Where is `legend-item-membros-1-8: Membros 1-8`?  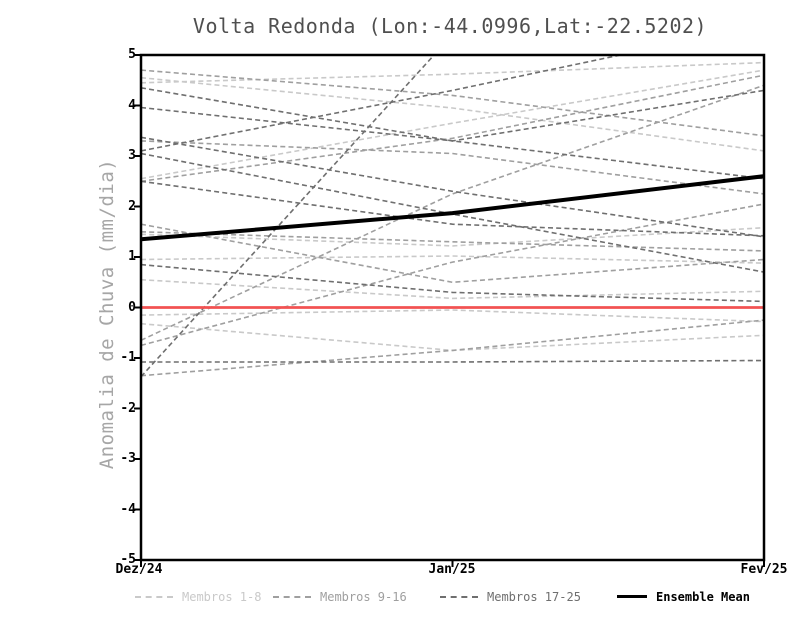
legend-item-membros-1-8: Membros 1-8 is located at coordinates (198, 595).